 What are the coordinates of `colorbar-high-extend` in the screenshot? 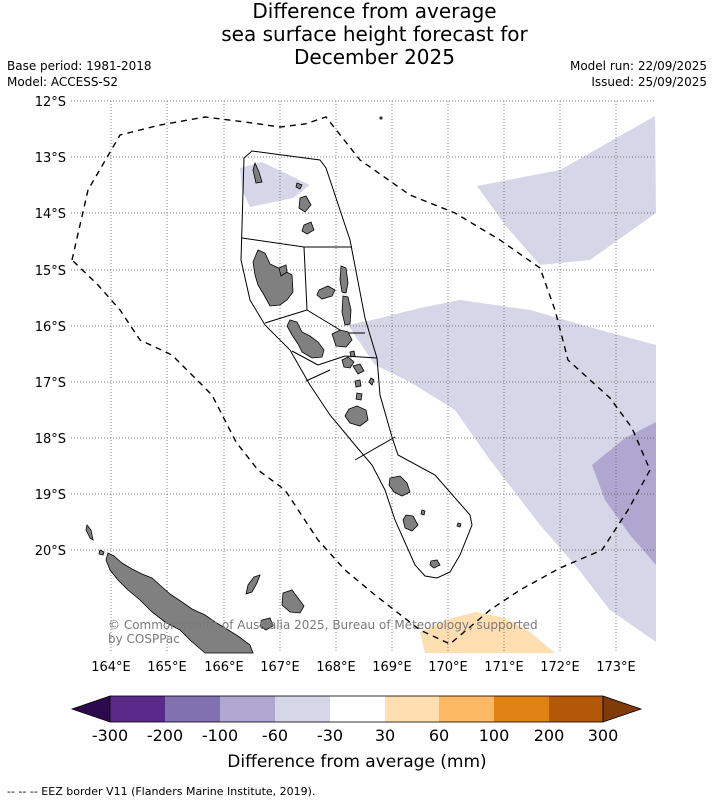 It's located at (622, 709).